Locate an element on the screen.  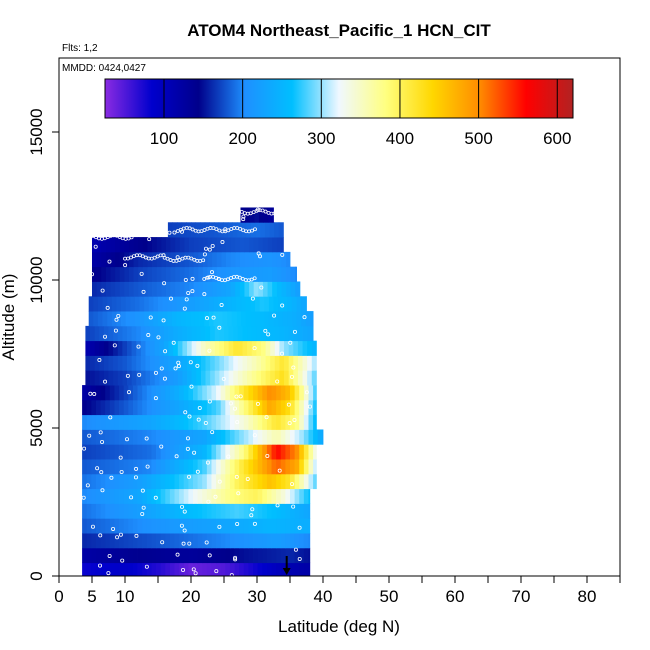
altitude-layer is located at coordinates (196, 526).